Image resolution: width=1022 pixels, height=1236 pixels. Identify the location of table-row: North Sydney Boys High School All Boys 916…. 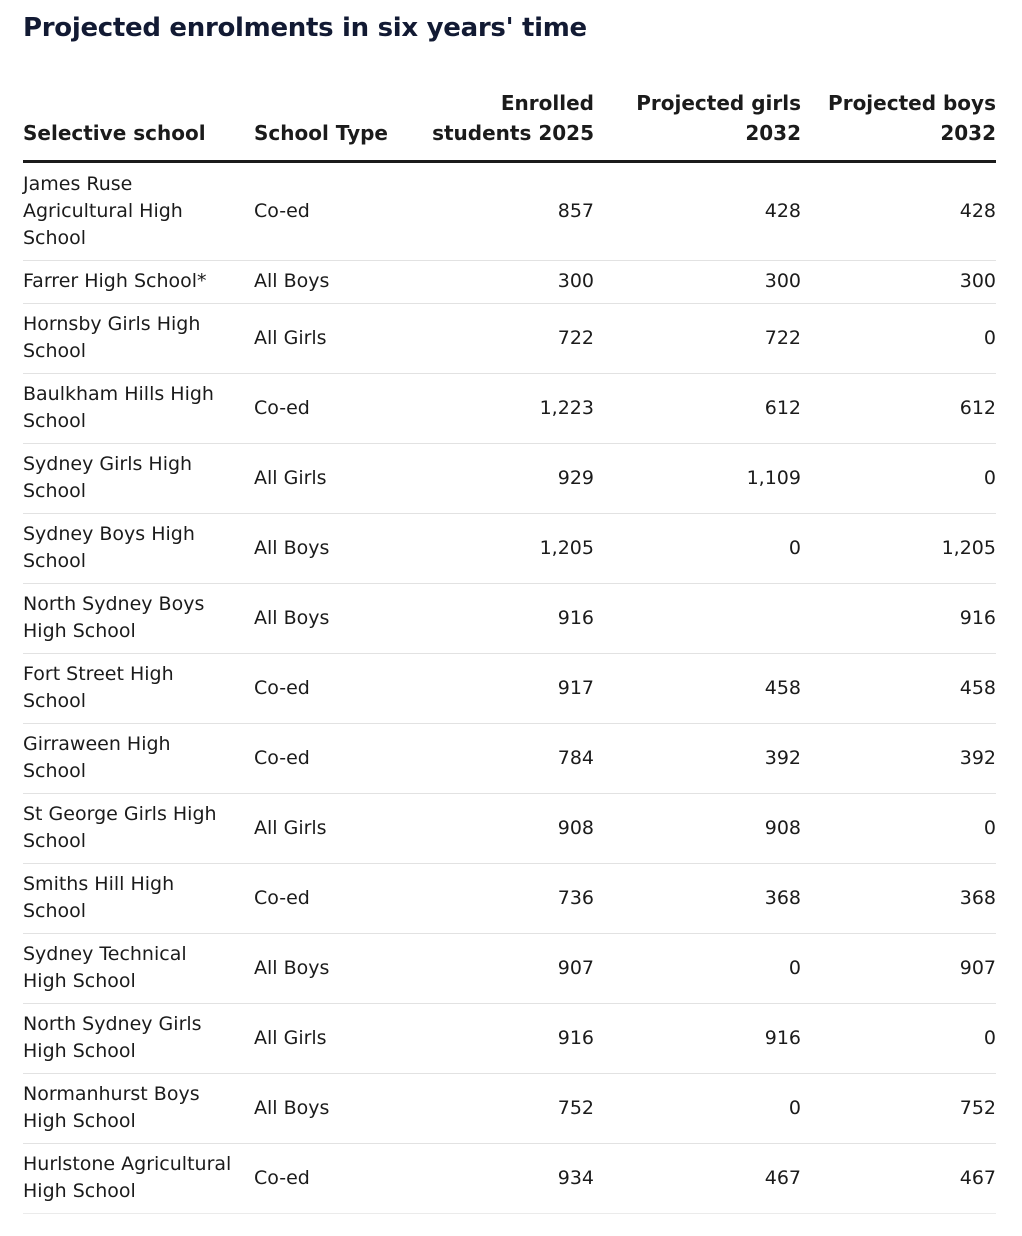
(509, 618).